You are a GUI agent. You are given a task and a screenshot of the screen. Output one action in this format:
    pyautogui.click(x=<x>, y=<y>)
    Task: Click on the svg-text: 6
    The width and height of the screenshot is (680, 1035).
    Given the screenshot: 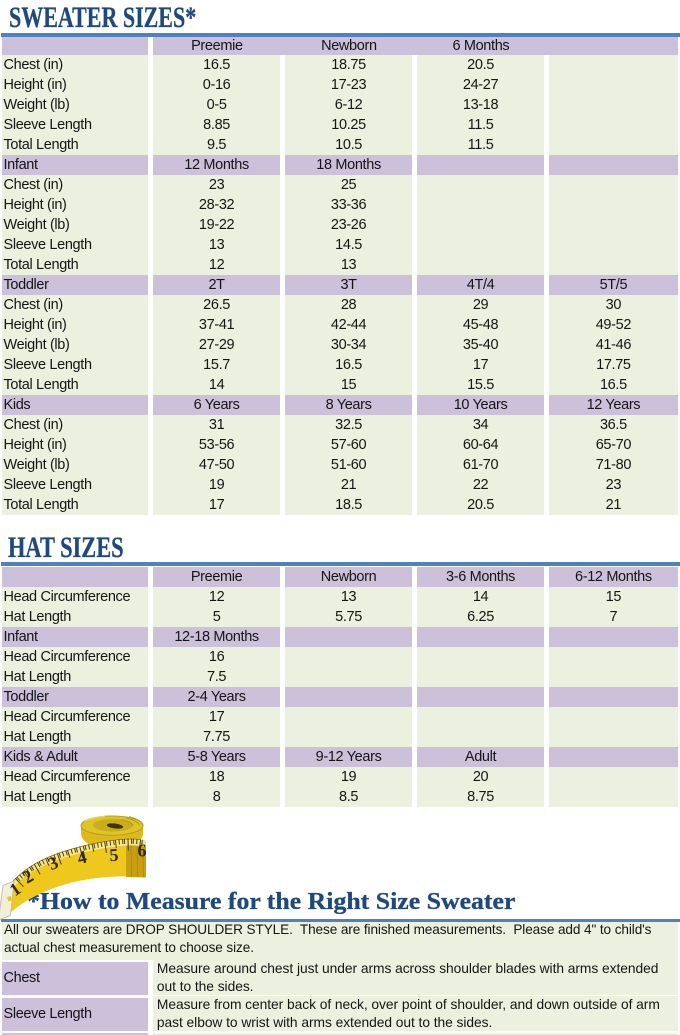 What is the action you would take?
    pyautogui.click(x=142, y=851)
    